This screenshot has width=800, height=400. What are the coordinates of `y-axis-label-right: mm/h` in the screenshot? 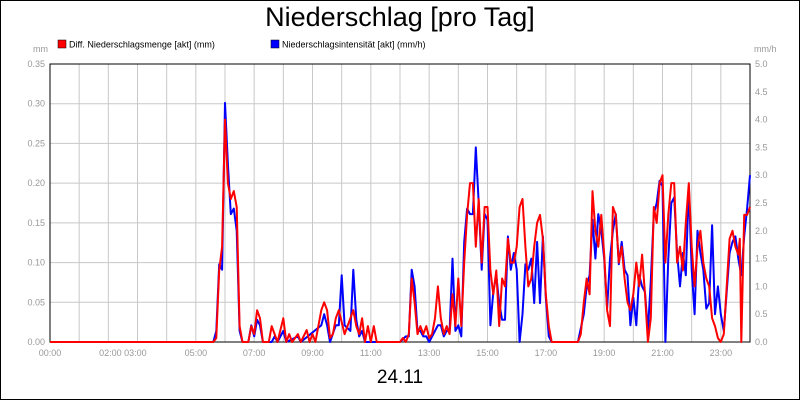 It's located at (765, 49).